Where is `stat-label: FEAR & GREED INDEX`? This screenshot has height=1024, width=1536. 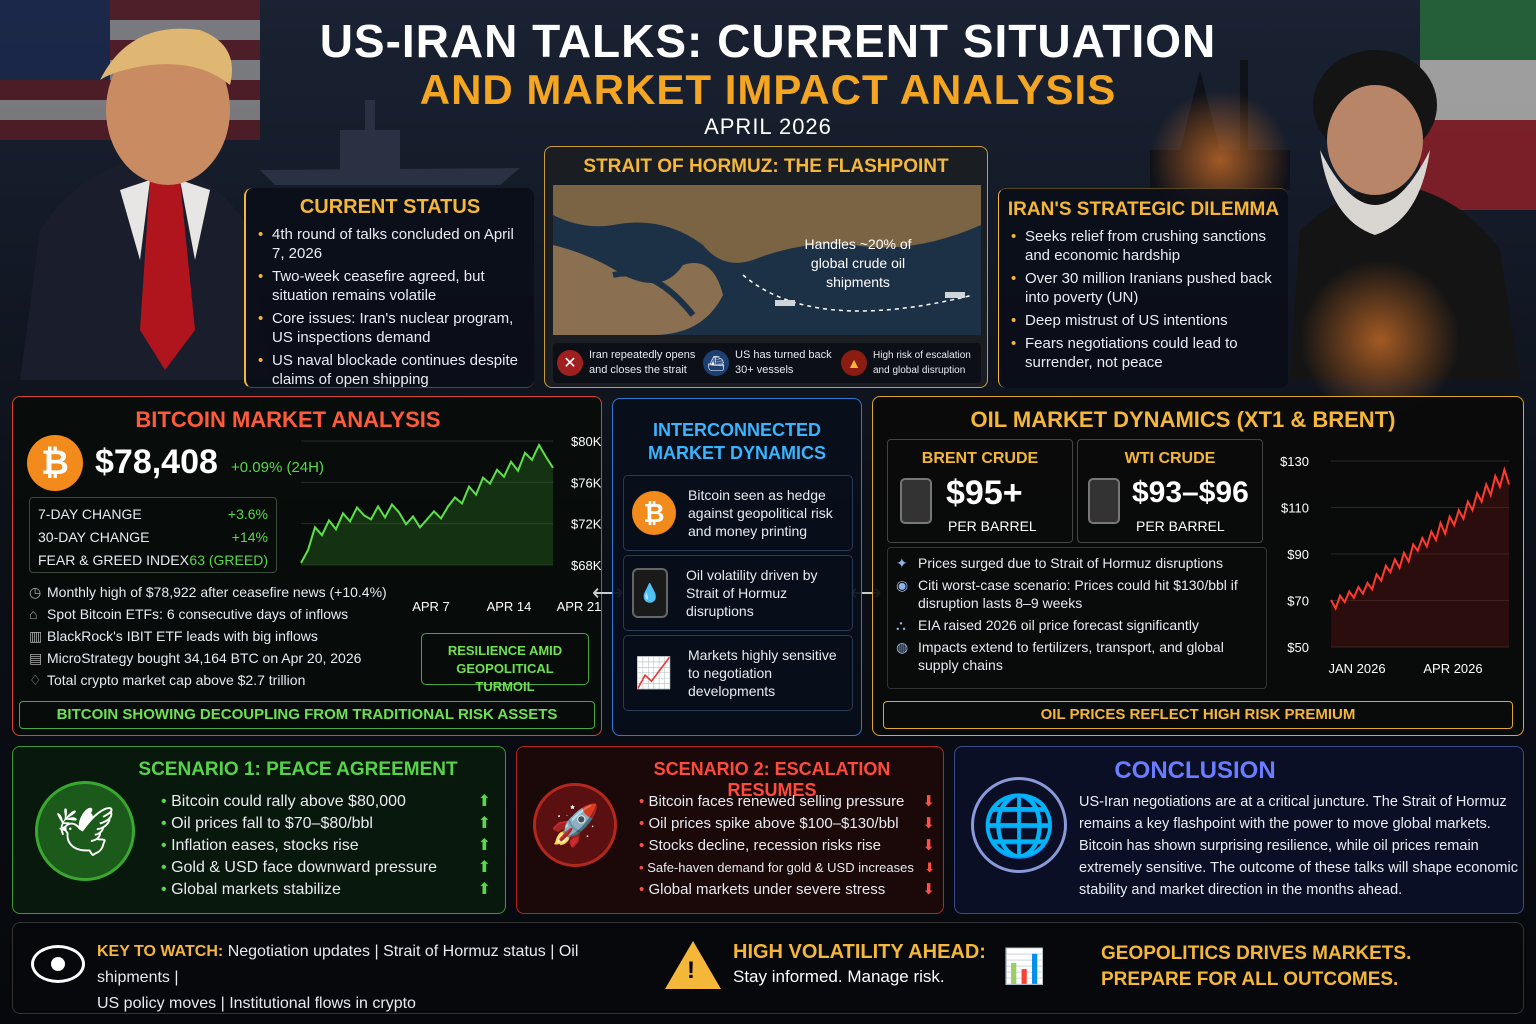 stat-label: FEAR & GREED INDEX is located at coordinates (113, 559).